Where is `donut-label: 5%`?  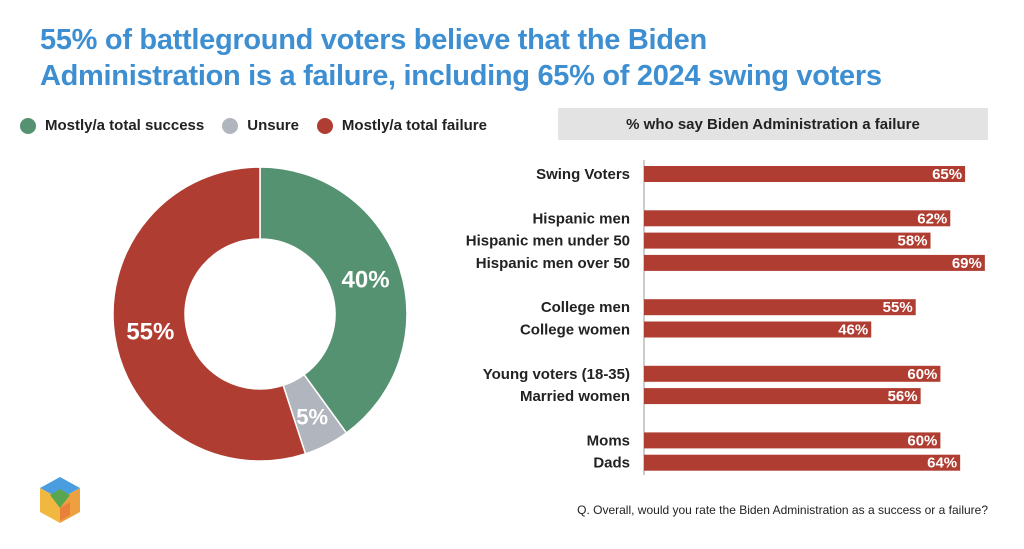
donut-label: 5% is located at coordinates (312, 416).